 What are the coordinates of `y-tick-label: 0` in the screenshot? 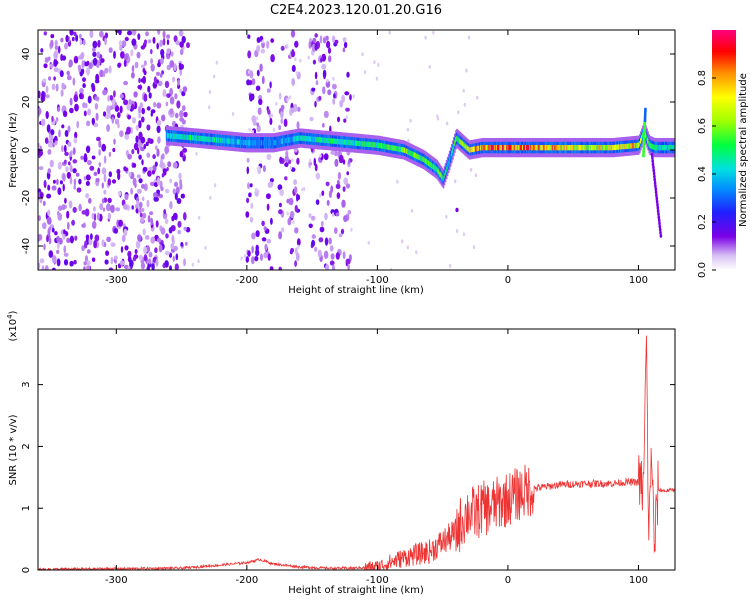 It's located at (26, 570).